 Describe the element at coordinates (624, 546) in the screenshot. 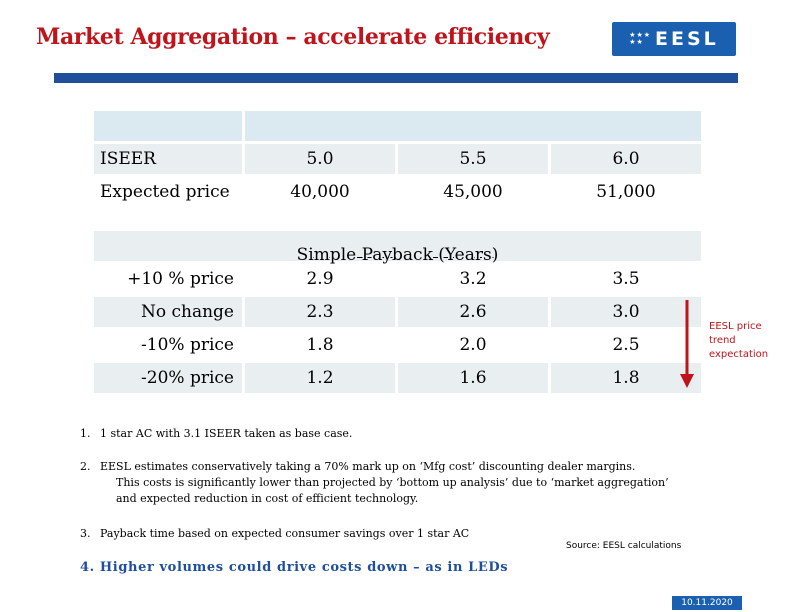

I see `source-note: Source: EESL calculations` at that location.